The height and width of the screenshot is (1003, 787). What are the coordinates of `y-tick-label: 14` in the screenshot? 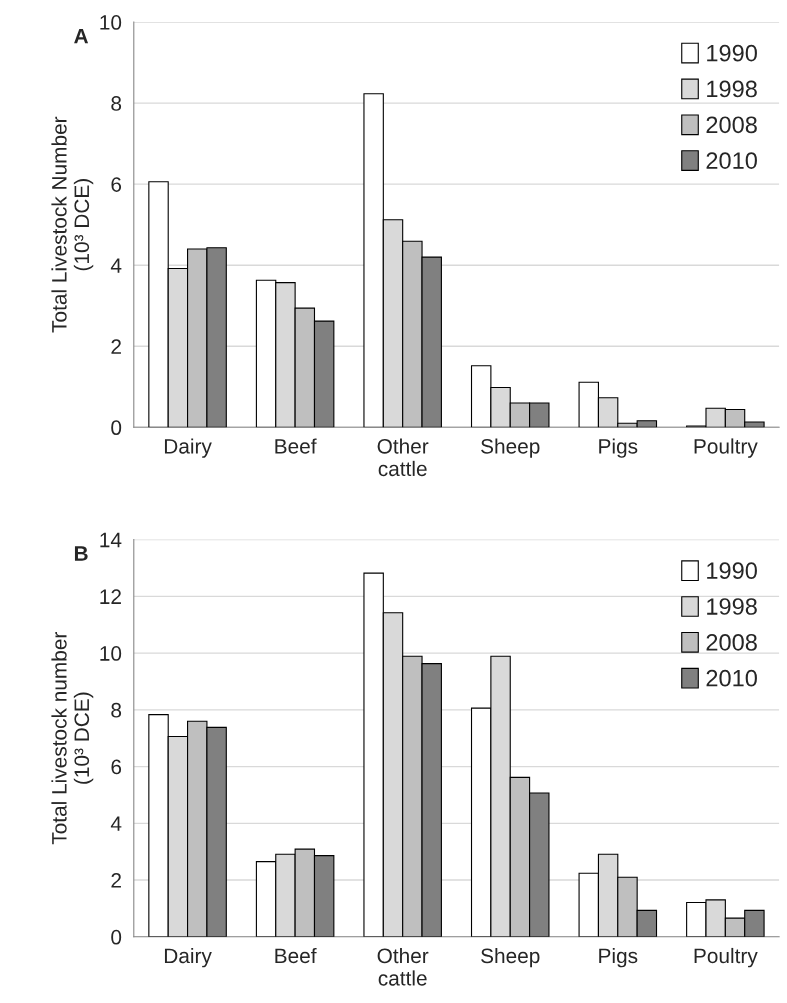 It's located at (111, 540).